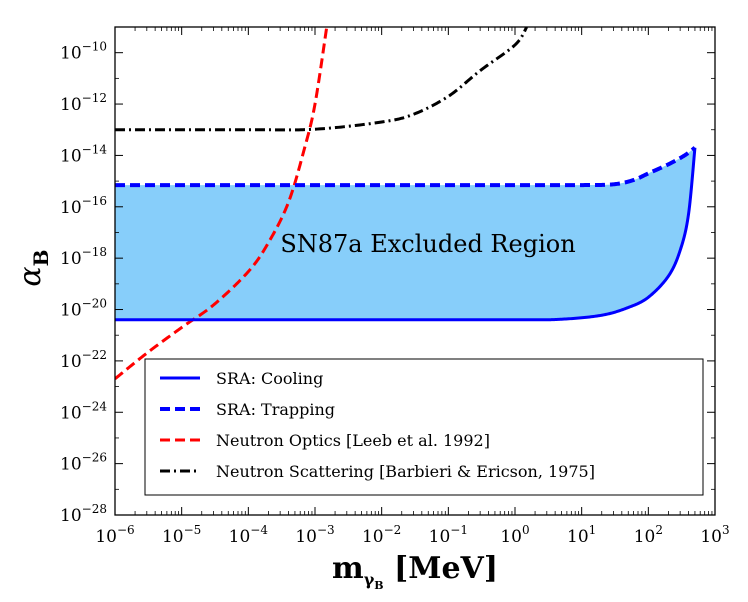 The height and width of the screenshot is (602, 748). What do you see at coordinates (30, 276) in the screenshot?
I see `y-axis-title-main: α` at bounding box center [30, 276].